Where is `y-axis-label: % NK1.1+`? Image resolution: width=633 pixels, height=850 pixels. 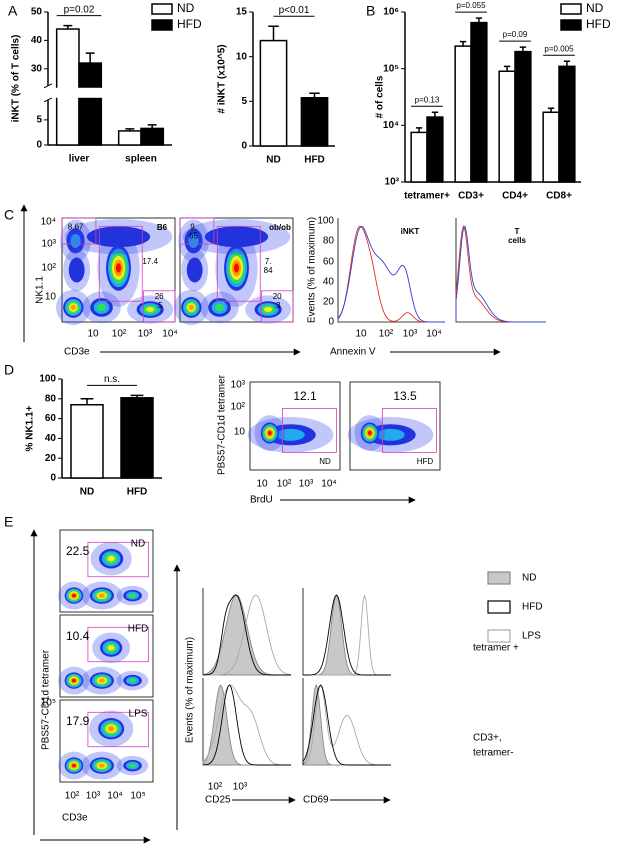 y-axis-label: % NK1.1+ is located at coordinates (30, 428).